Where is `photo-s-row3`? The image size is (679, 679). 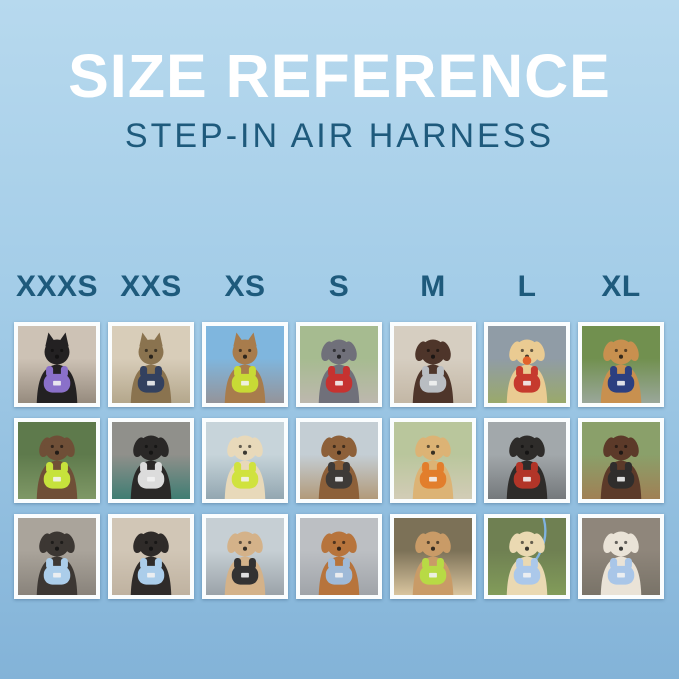 photo-s-row3 is located at coordinates (339, 556).